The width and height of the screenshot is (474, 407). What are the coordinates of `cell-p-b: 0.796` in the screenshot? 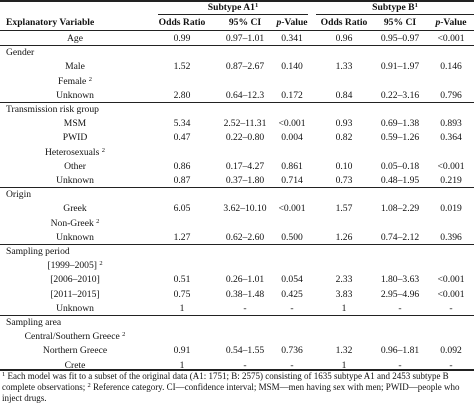 It's located at (451, 95).